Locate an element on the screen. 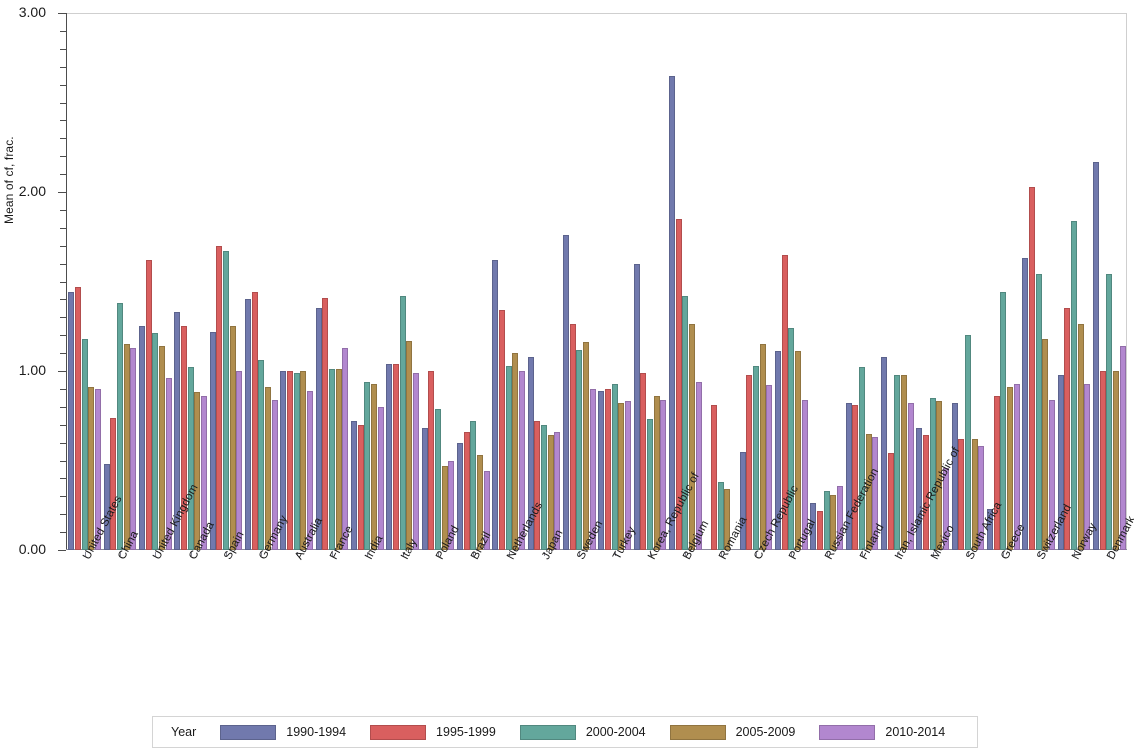  legend-item: 1990-1994 is located at coordinates (283, 732).